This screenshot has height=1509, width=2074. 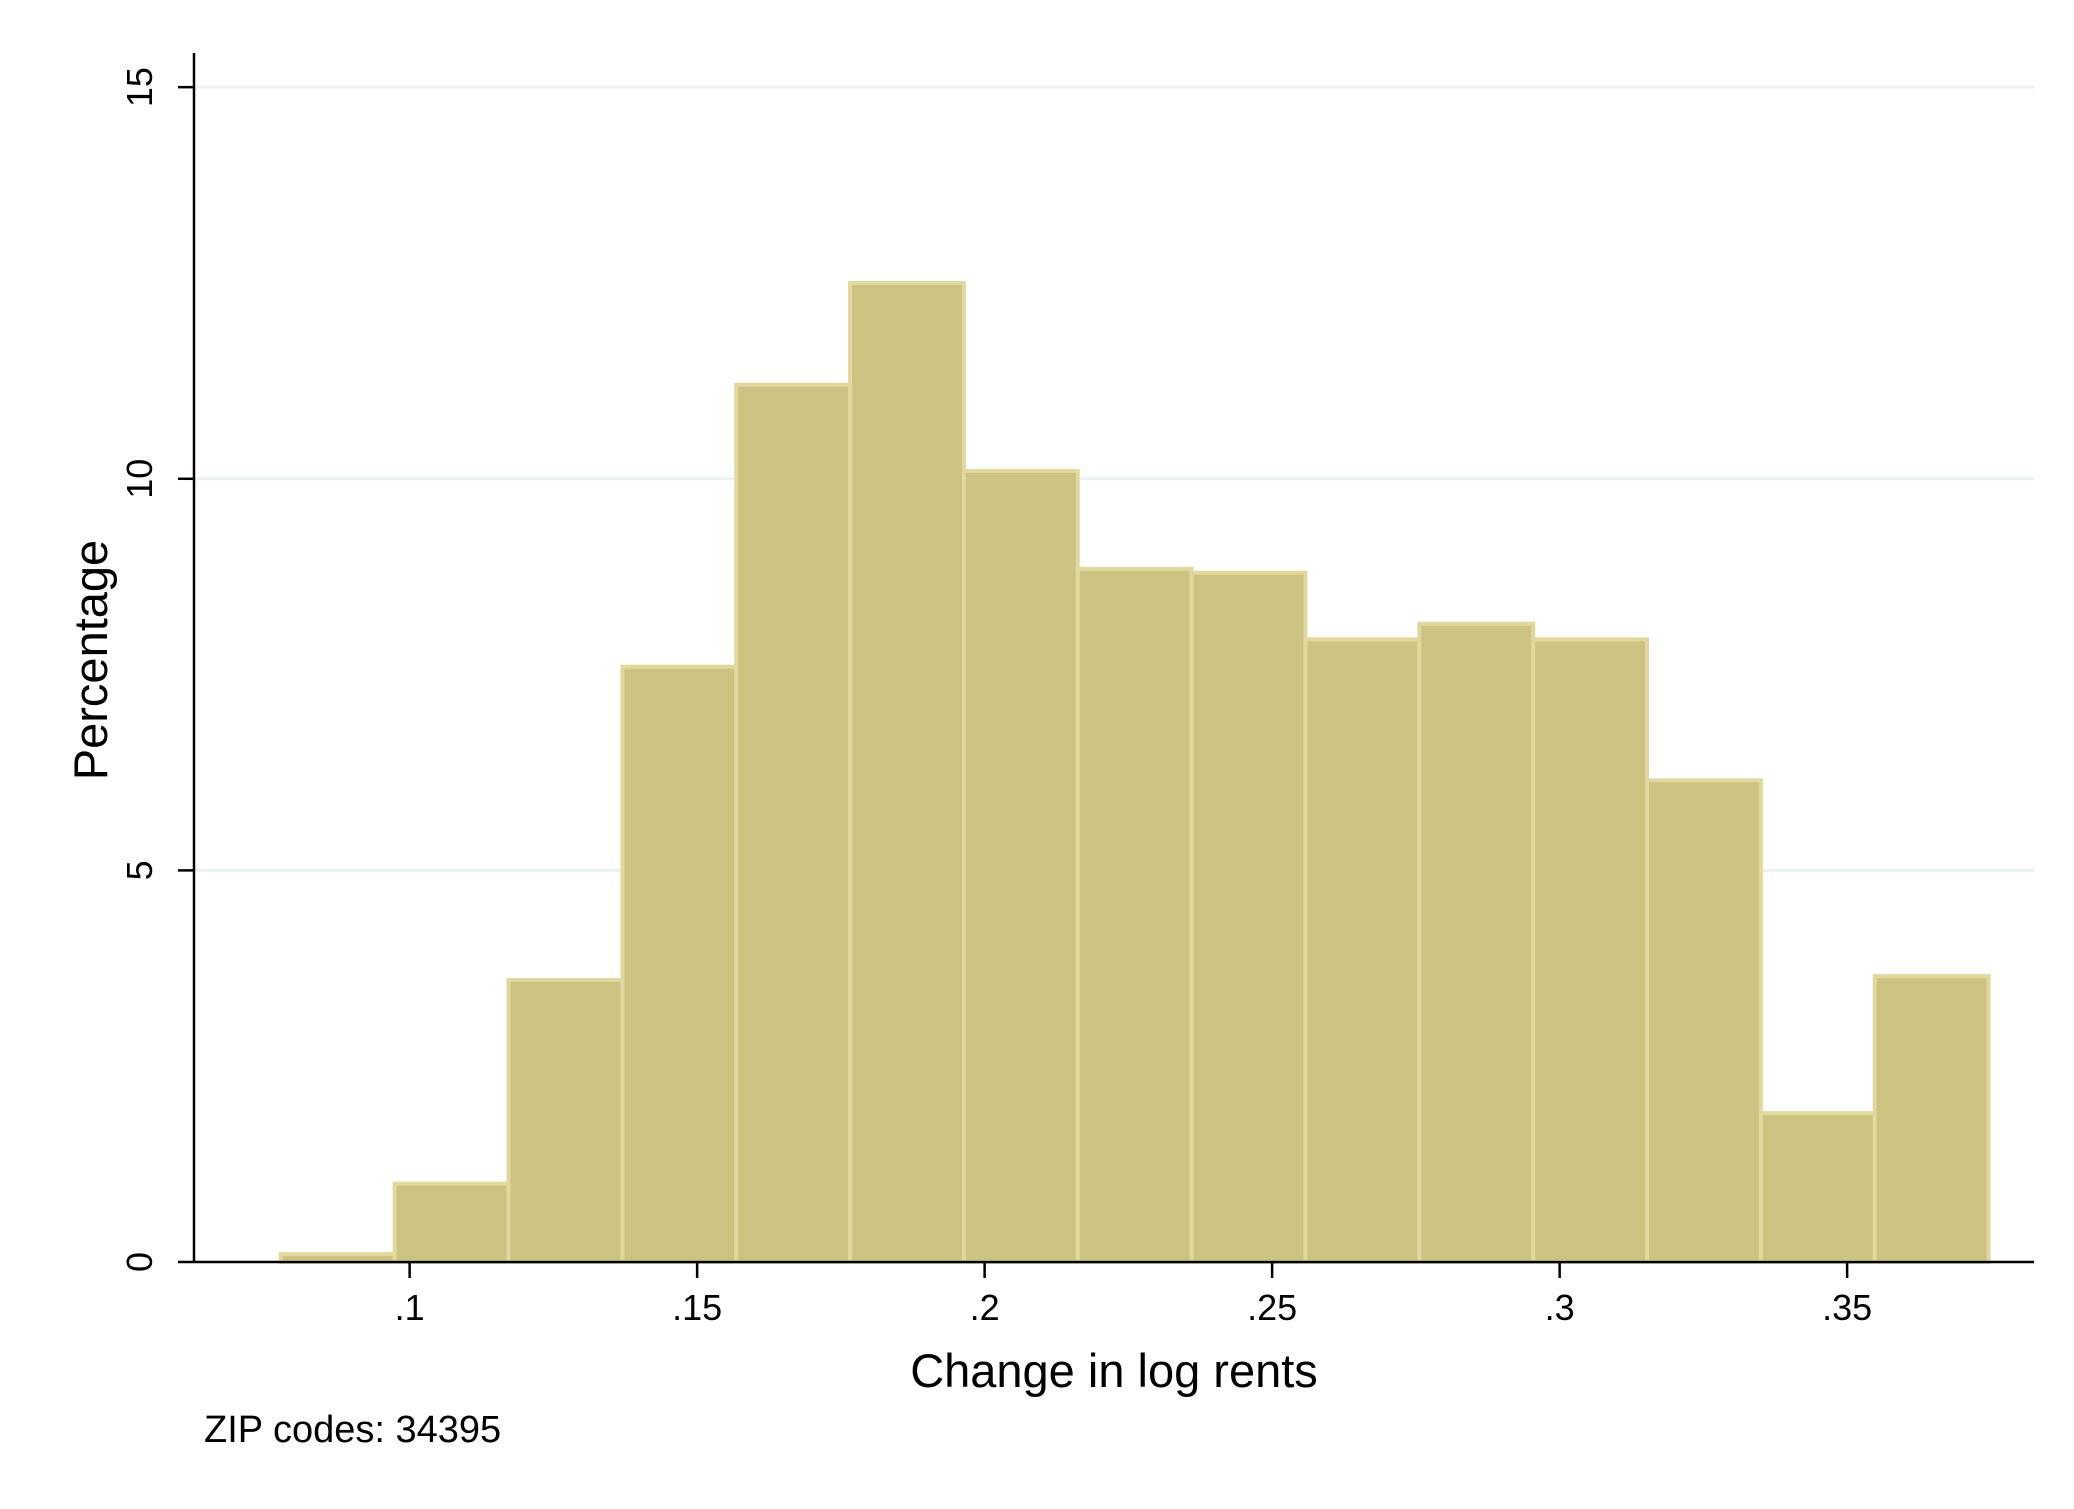 I want to click on x-tick-label-.1: .1, so click(x=410, y=1307).